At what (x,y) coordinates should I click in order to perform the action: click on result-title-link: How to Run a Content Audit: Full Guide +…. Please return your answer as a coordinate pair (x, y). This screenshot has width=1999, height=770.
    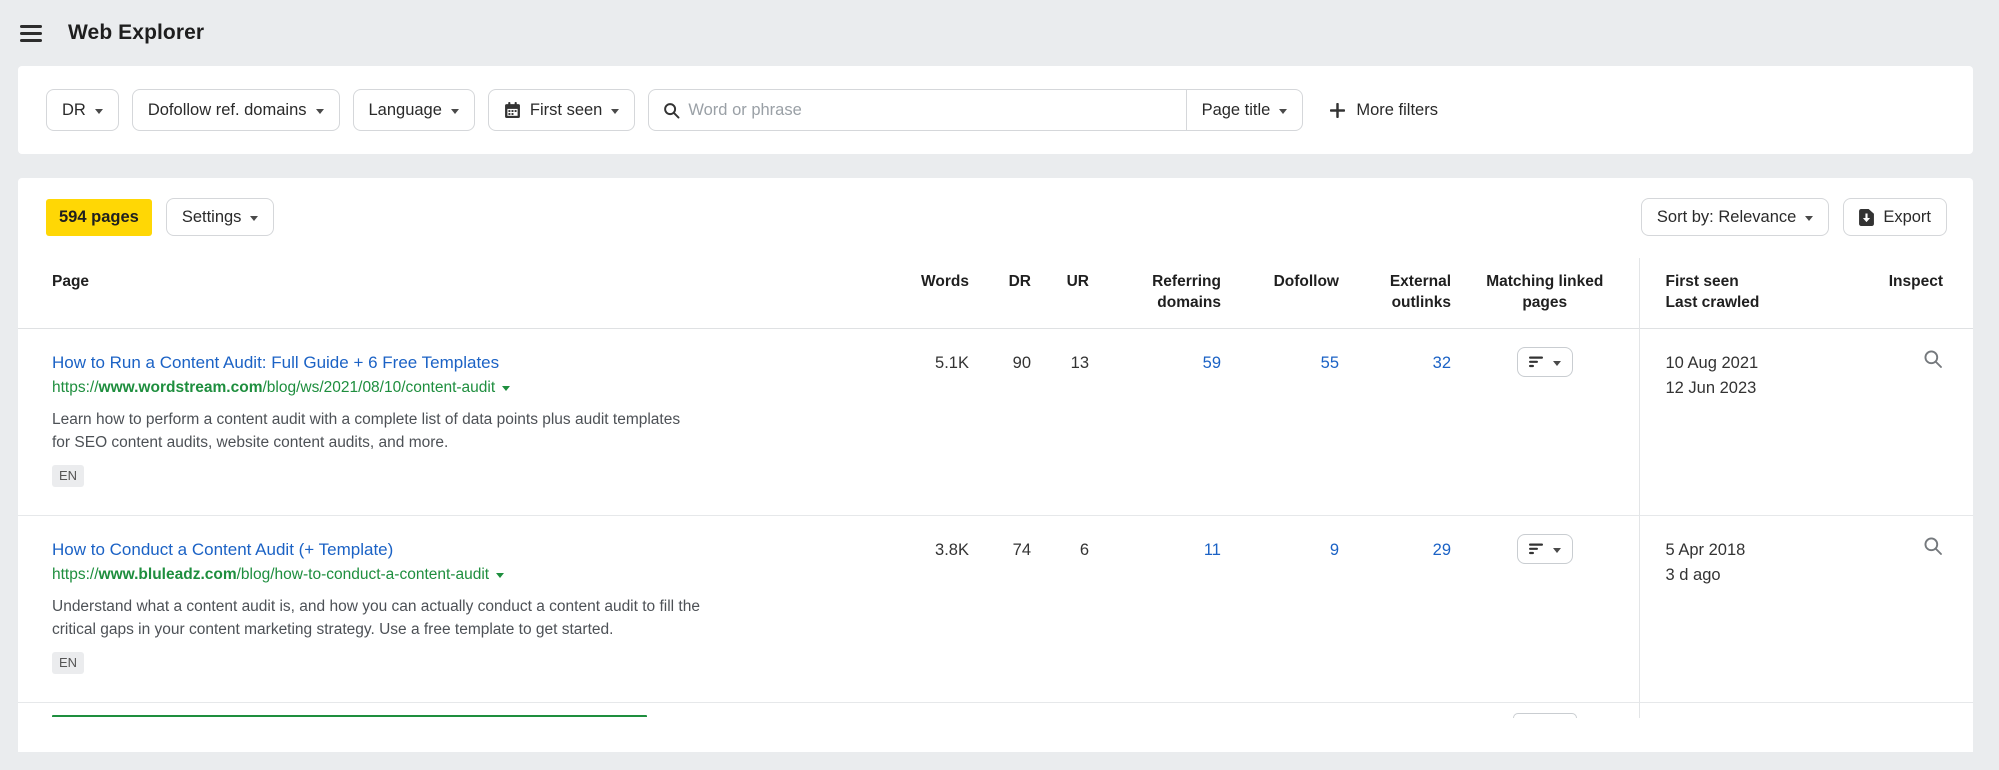
    Looking at the image, I should click on (276, 362).